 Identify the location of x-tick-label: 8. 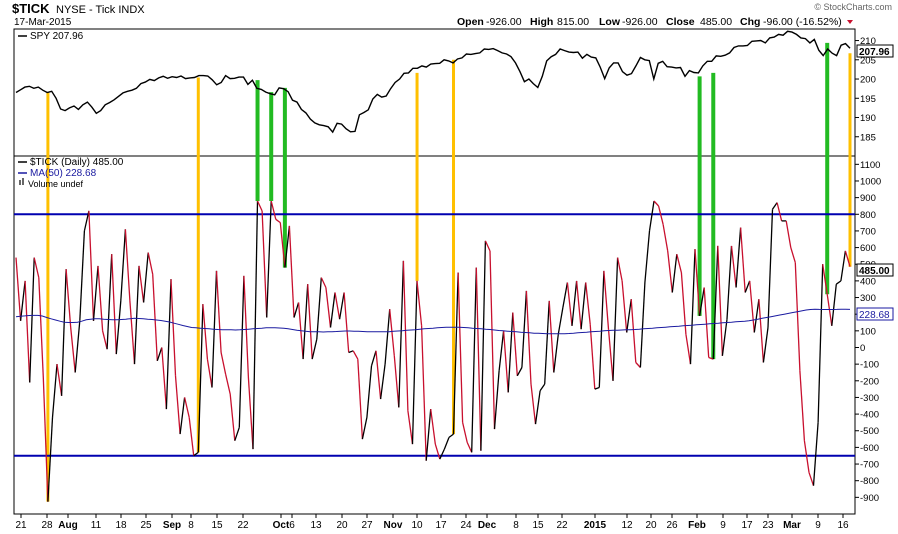
(191, 525).